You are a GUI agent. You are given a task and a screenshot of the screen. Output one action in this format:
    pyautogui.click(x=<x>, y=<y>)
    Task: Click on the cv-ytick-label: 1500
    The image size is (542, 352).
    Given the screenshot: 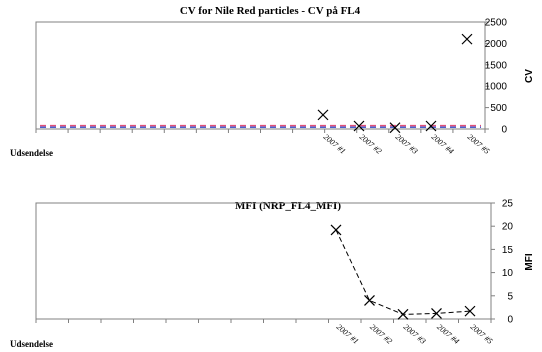 What is the action you would take?
    pyautogui.click(x=496, y=65)
    